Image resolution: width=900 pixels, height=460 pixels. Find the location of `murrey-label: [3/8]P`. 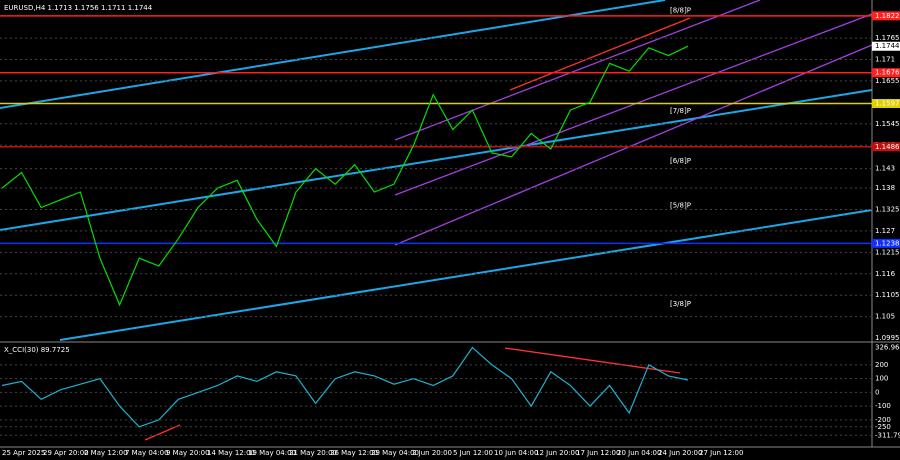

murrey-label: [3/8]P is located at coordinates (680, 304).